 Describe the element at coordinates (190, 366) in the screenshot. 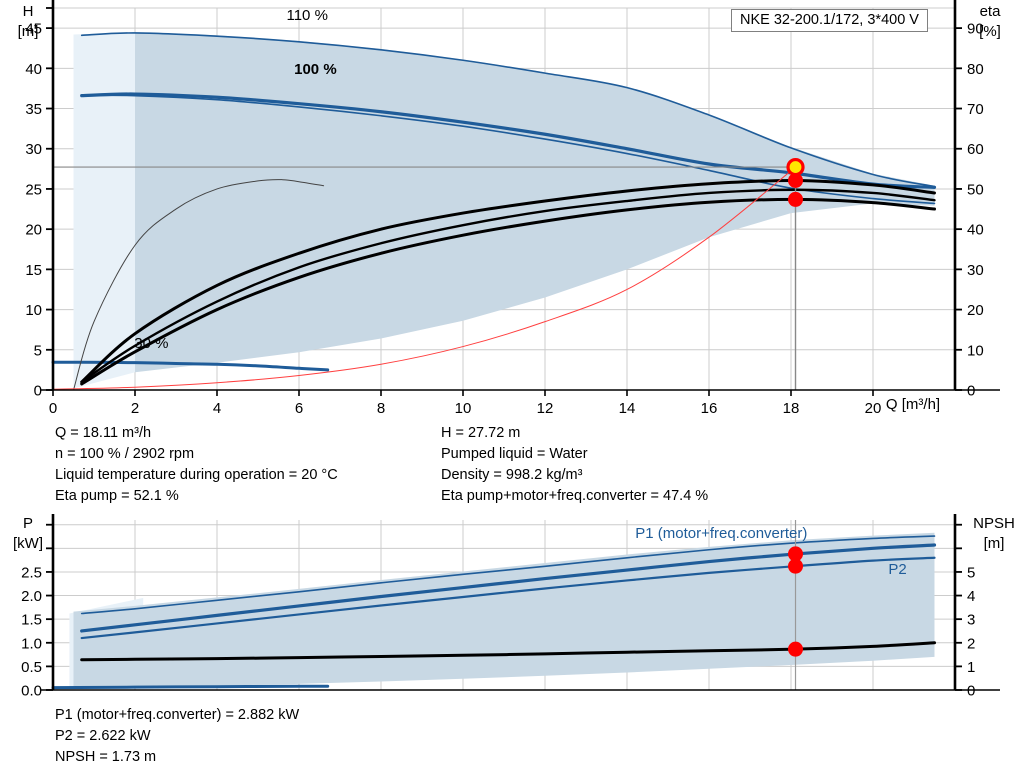

I see `curve-h-30-` at that location.